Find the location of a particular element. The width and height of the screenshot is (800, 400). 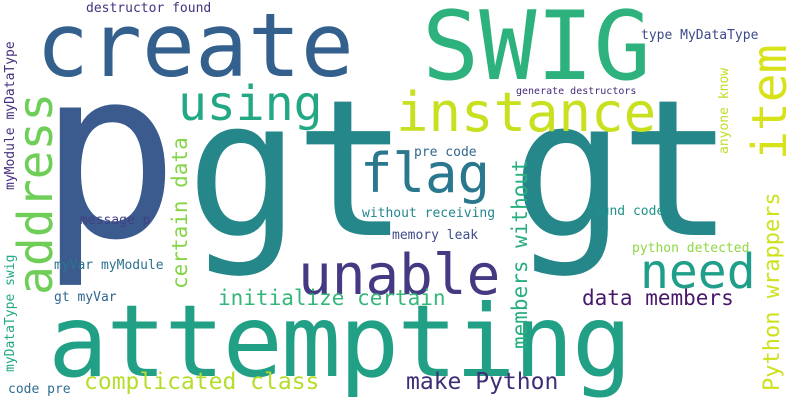

word-SWIG: SWIG is located at coordinates (536, 51).